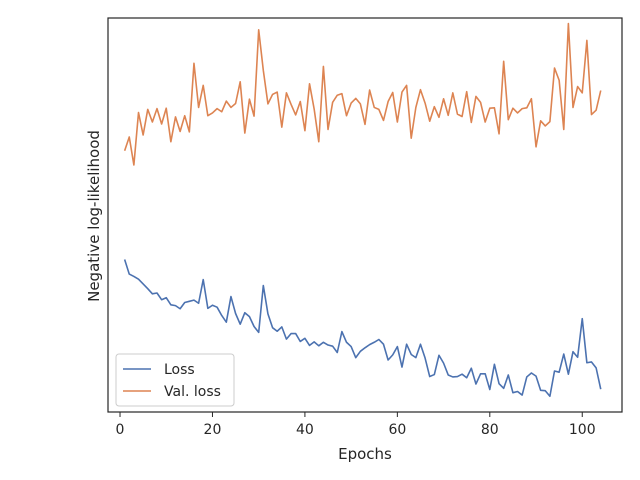 Image resolution: width=640 pixels, height=480 pixels. I want to click on x-tick-label: 0, so click(120, 430).